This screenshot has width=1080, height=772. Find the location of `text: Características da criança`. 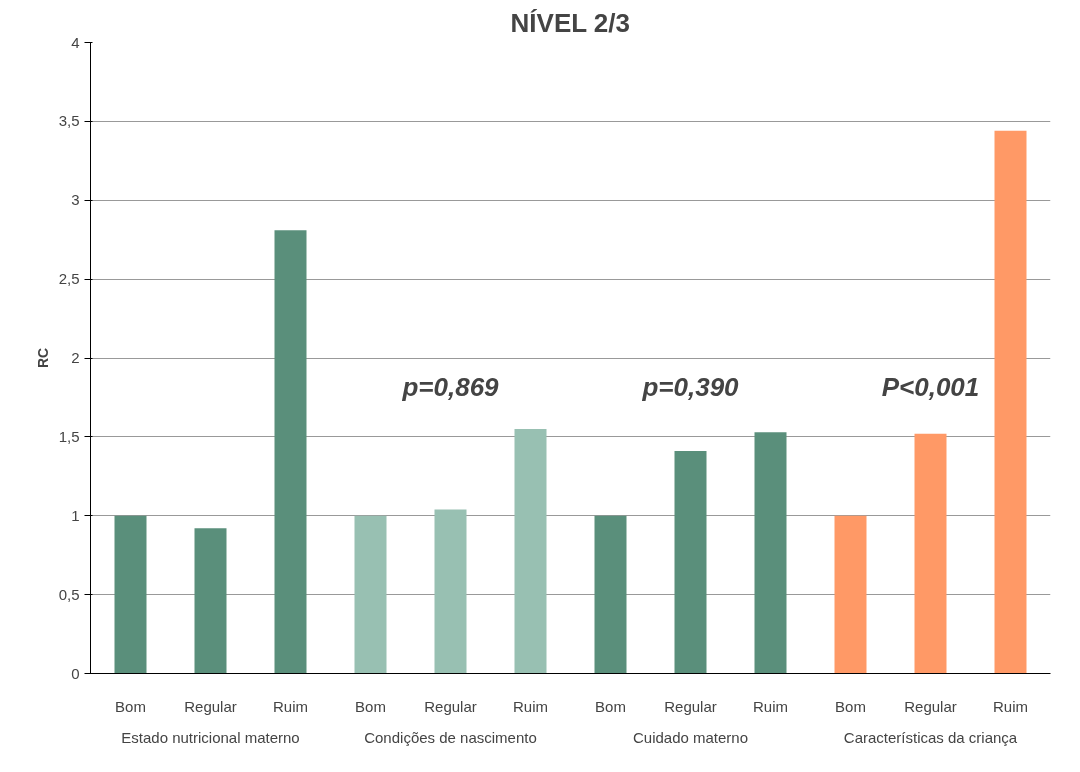

text: Características da criança is located at coordinates (930, 737).